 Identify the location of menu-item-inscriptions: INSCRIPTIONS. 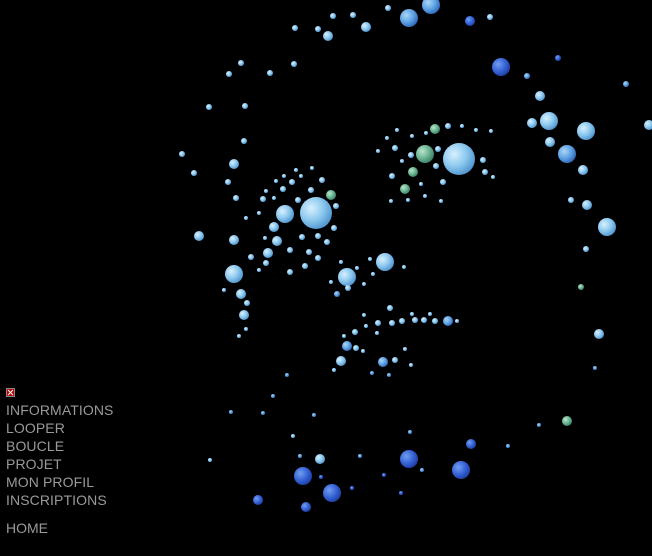
(60, 500).